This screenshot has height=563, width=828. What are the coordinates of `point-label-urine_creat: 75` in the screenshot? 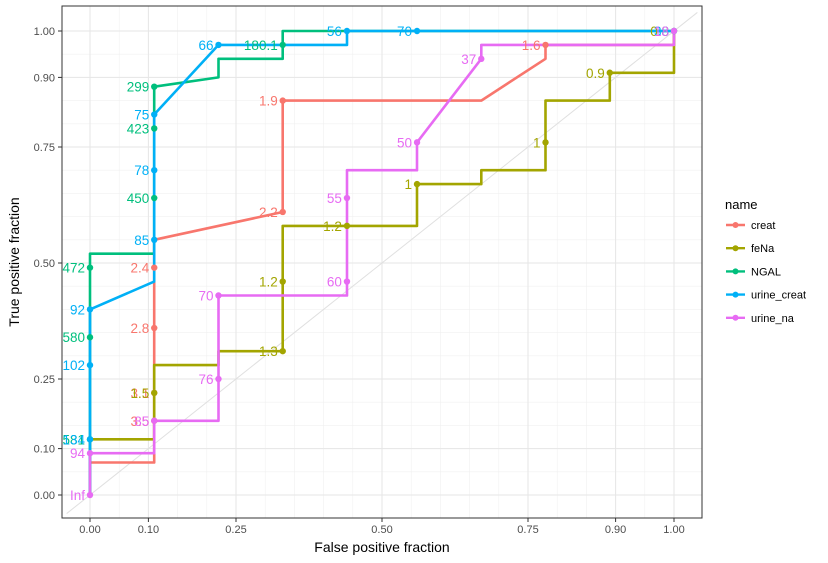 It's located at (141, 115).